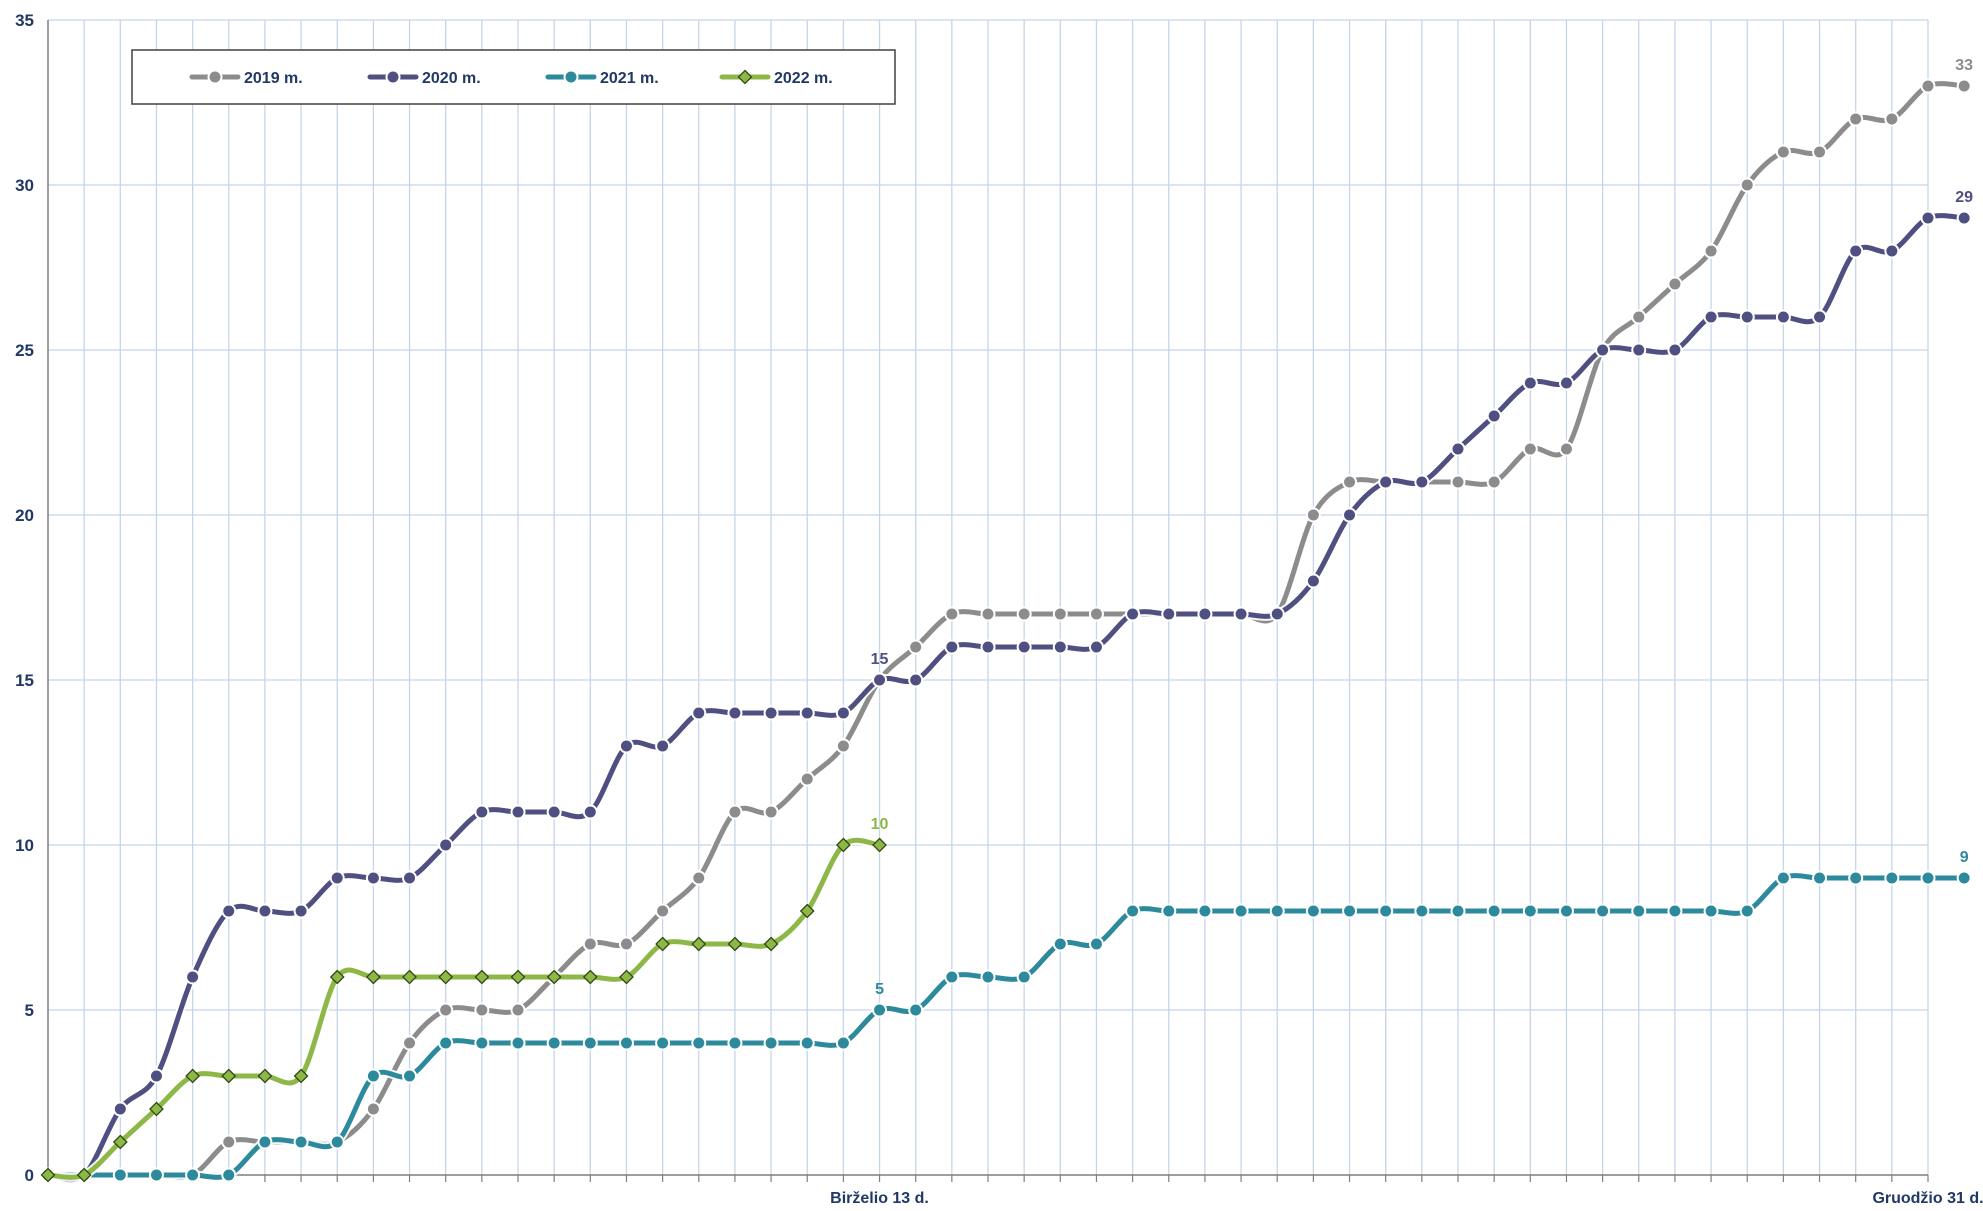 This screenshot has width=1983, height=1211. What do you see at coordinates (451, 78) in the screenshot?
I see `legend-label: 2020 m.` at bounding box center [451, 78].